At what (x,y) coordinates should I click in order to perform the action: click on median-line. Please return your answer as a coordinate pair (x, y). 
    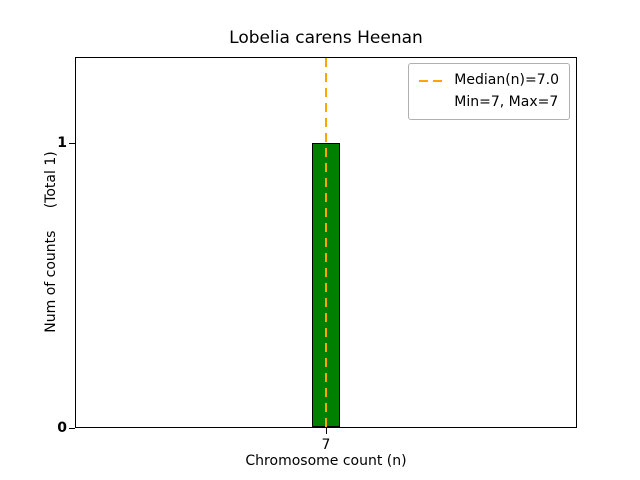
    Looking at the image, I should click on (326, 242).